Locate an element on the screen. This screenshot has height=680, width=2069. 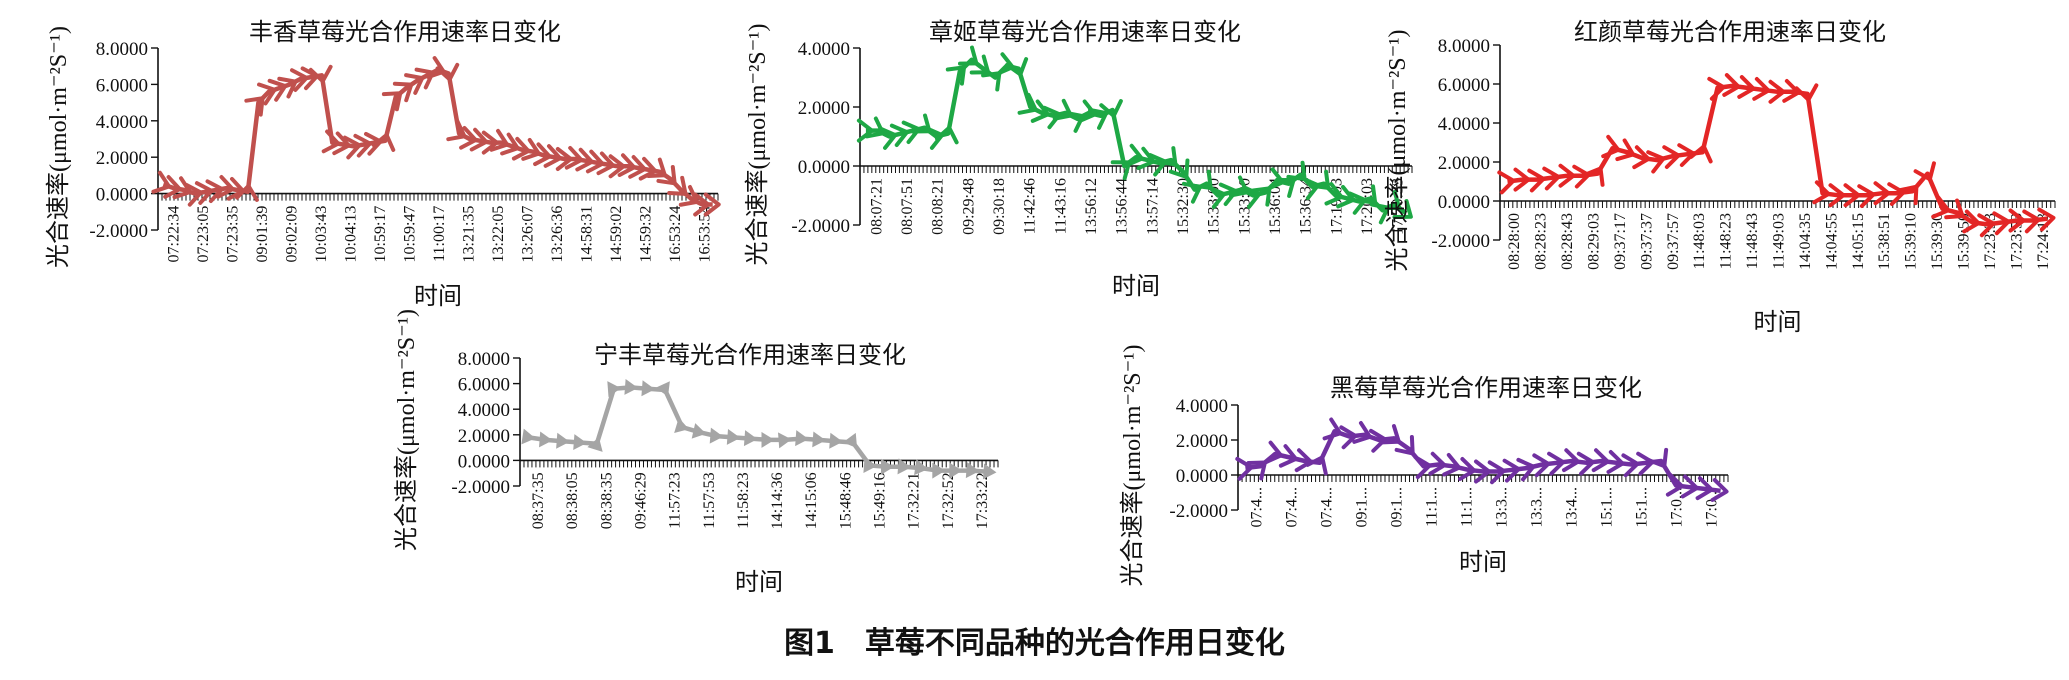
x-tick-label: 11:57:23 is located at coordinates (675, 500).